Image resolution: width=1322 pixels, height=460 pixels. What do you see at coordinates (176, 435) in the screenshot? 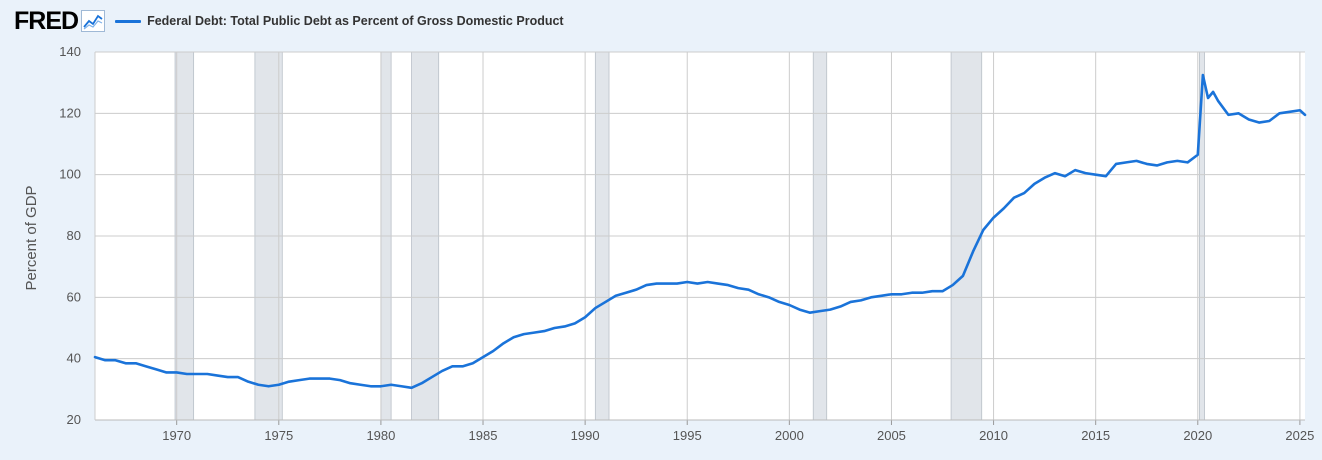
I see `x-tick-label: 1970` at bounding box center [176, 435].